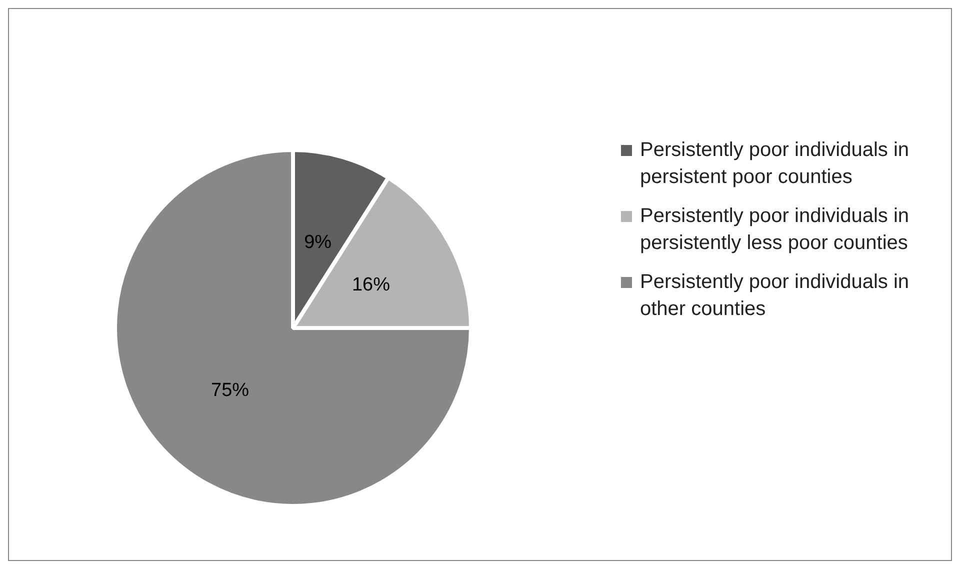 The width and height of the screenshot is (964, 573). I want to click on legend-label: Persistently poor individuals in other counties, so click(775, 296).